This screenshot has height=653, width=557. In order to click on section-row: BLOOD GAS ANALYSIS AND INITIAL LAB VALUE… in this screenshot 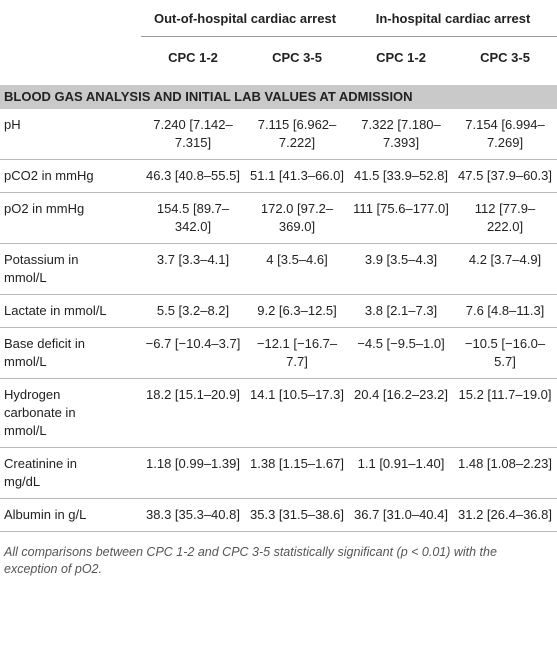, I will do `click(278, 95)`.